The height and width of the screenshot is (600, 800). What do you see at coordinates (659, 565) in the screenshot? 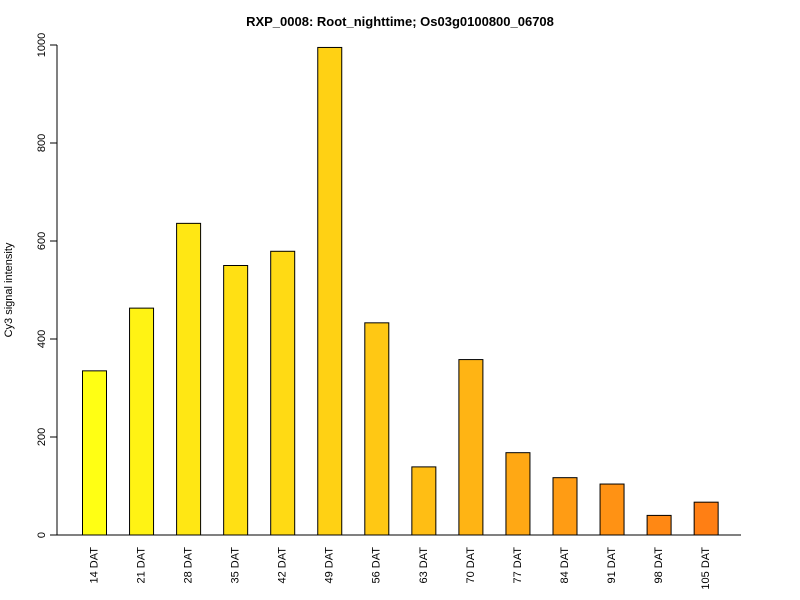
I see `x-tick-label: 98 DAT` at bounding box center [659, 565].